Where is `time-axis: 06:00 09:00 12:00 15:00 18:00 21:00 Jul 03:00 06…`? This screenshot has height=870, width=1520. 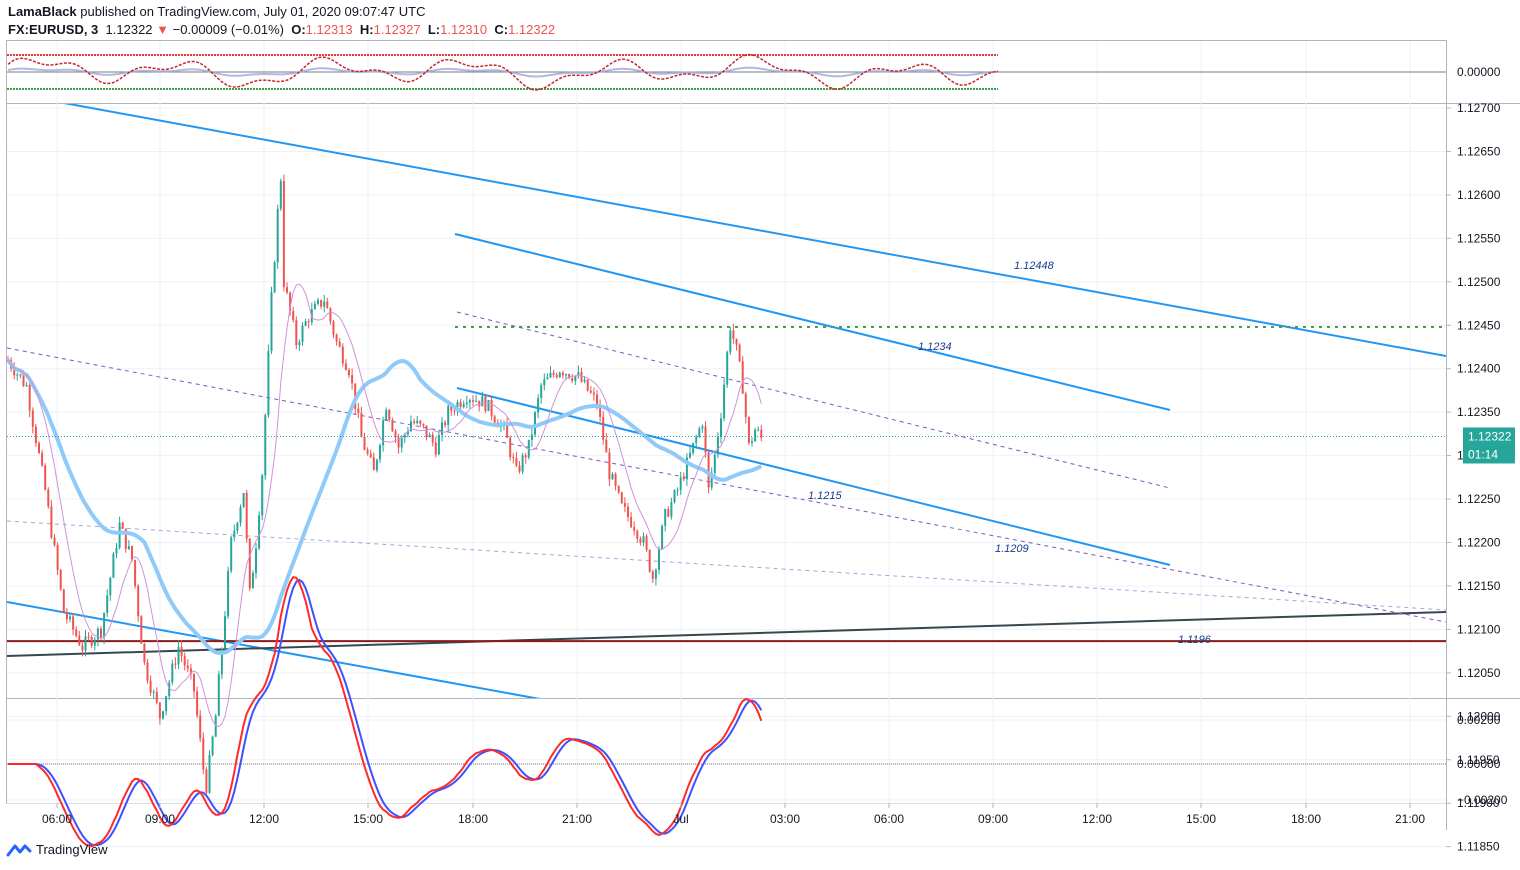
time-axis: 06:00 09:00 12:00 15:00 18:00 21:00 Jul 03:00 06… is located at coordinates (733, 814).